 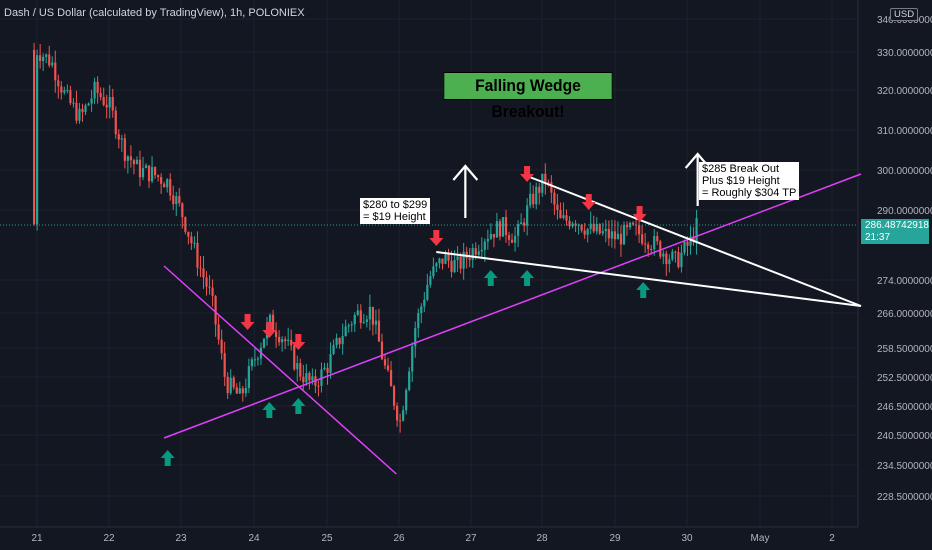 What do you see at coordinates (749, 193) in the screenshot?
I see `target-note-line-3: = Roughly $304 TP` at bounding box center [749, 193].